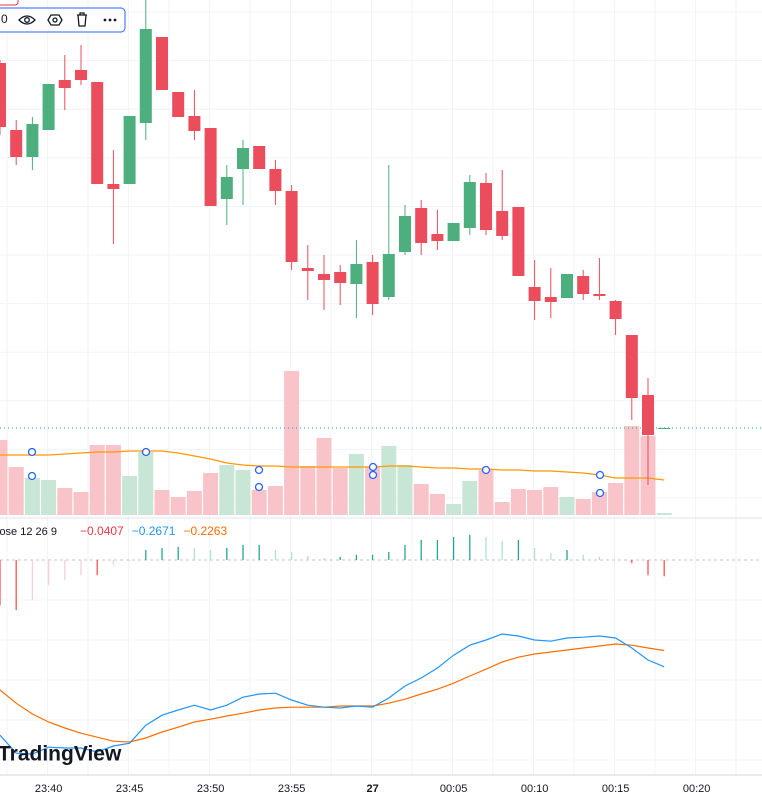 The width and height of the screenshot is (762, 807). Describe the element at coordinates (61, 754) in the screenshot. I see `watermark: TradingView` at that location.